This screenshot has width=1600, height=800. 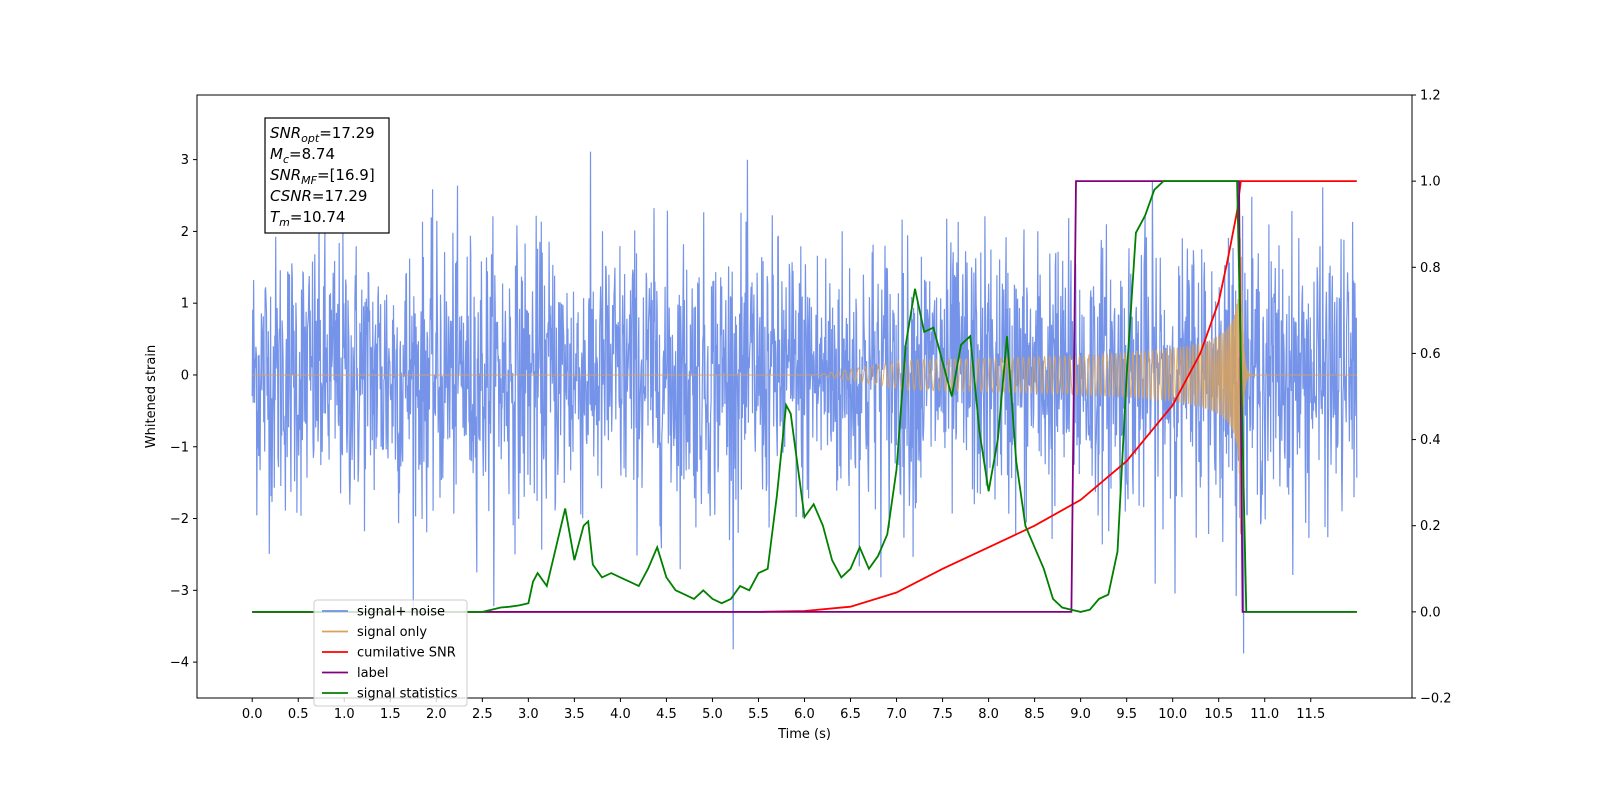 I want to click on y-axis-right: 1.2 1.0 0.8 0.6 0.4 0.2 0.0 −0.2, so click(x=1432, y=398).